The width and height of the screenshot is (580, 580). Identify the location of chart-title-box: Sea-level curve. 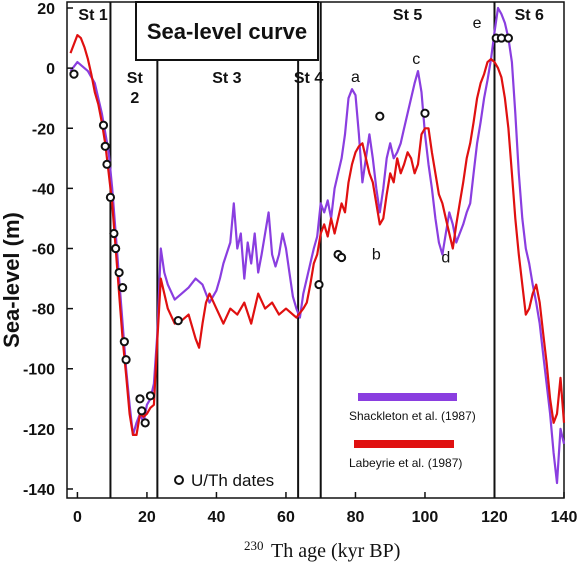
(227, 31).